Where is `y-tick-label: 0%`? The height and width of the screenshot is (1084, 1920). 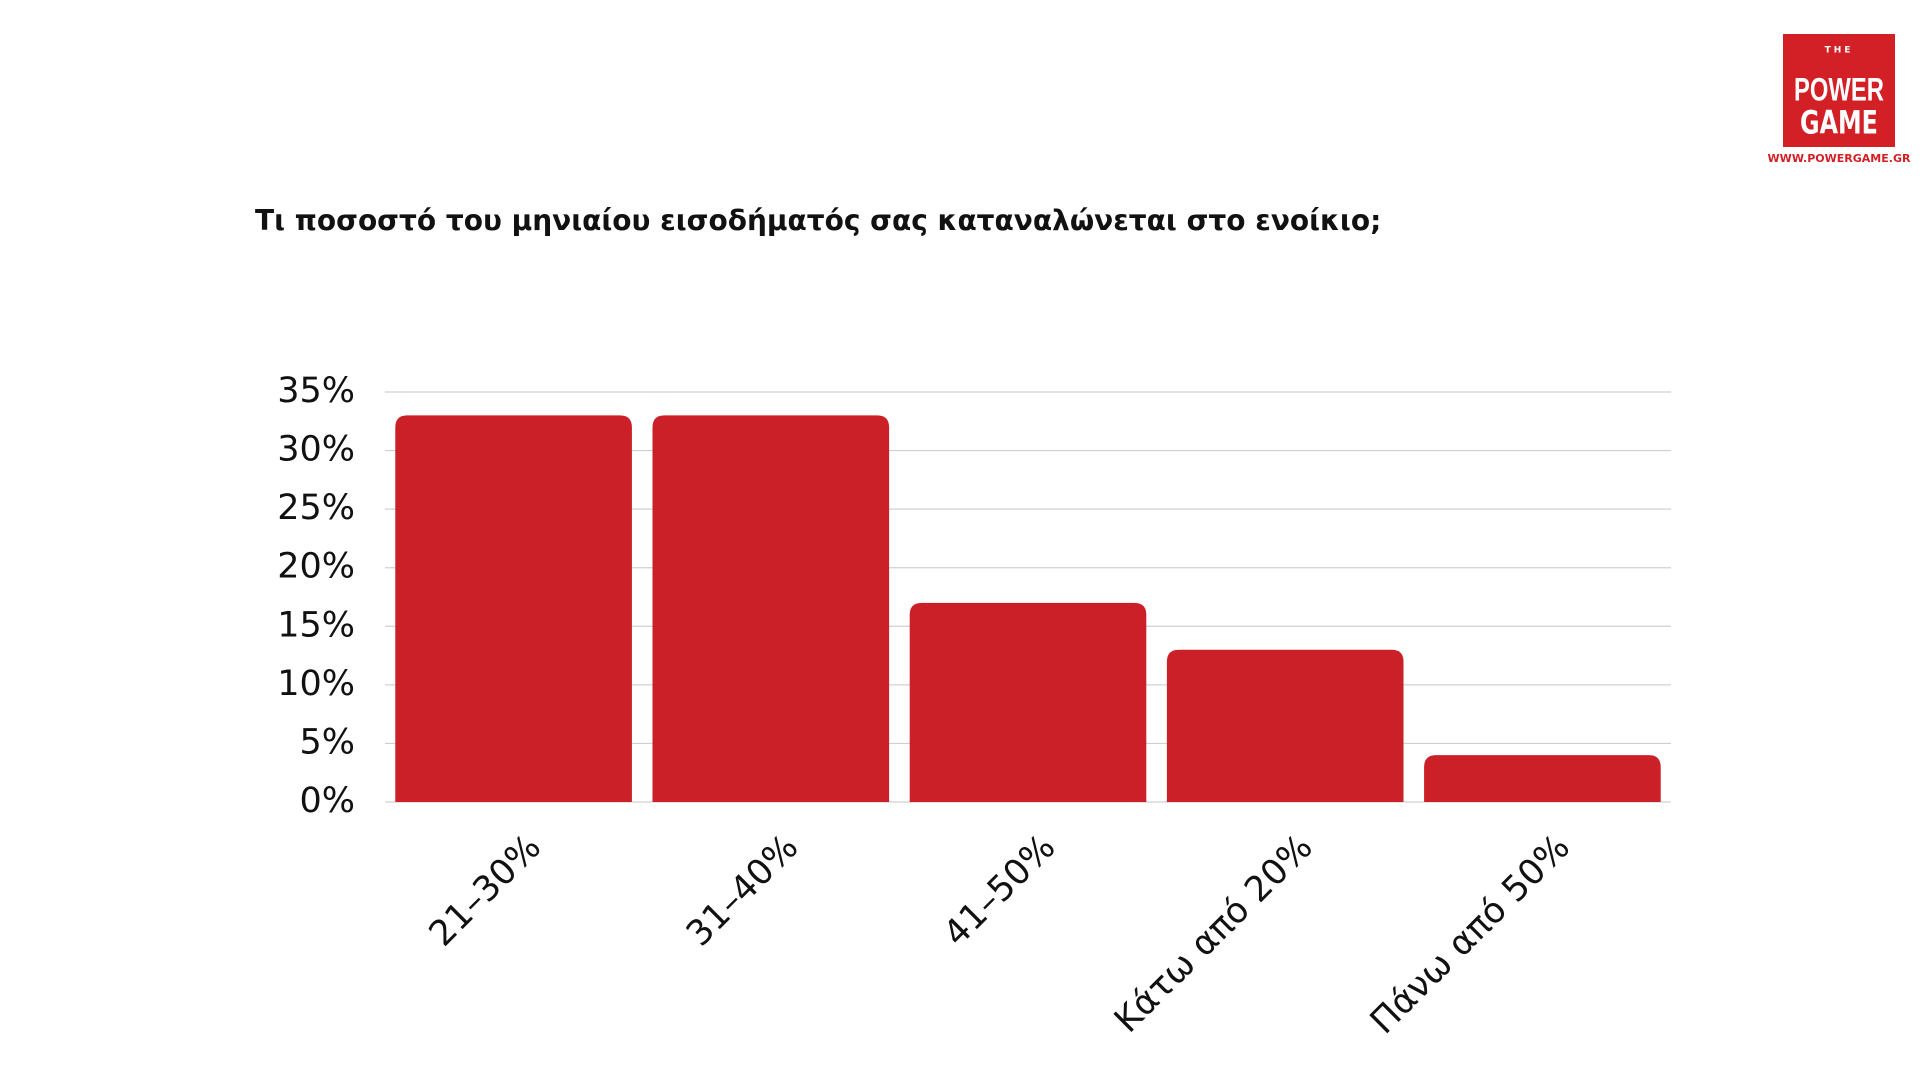
y-tick-label: 0% is located at coordinates (327, 801).